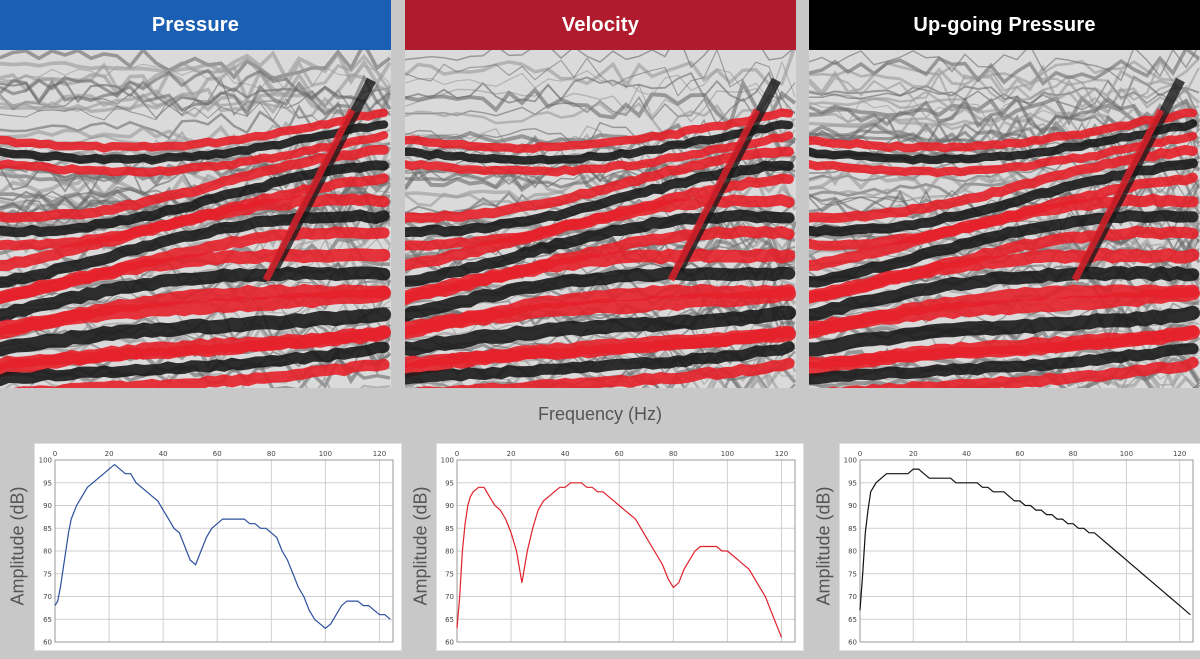 The width and height of the screenshot is (1200, 659). I want to click on panel-title: Pressure, so click(195, 24).